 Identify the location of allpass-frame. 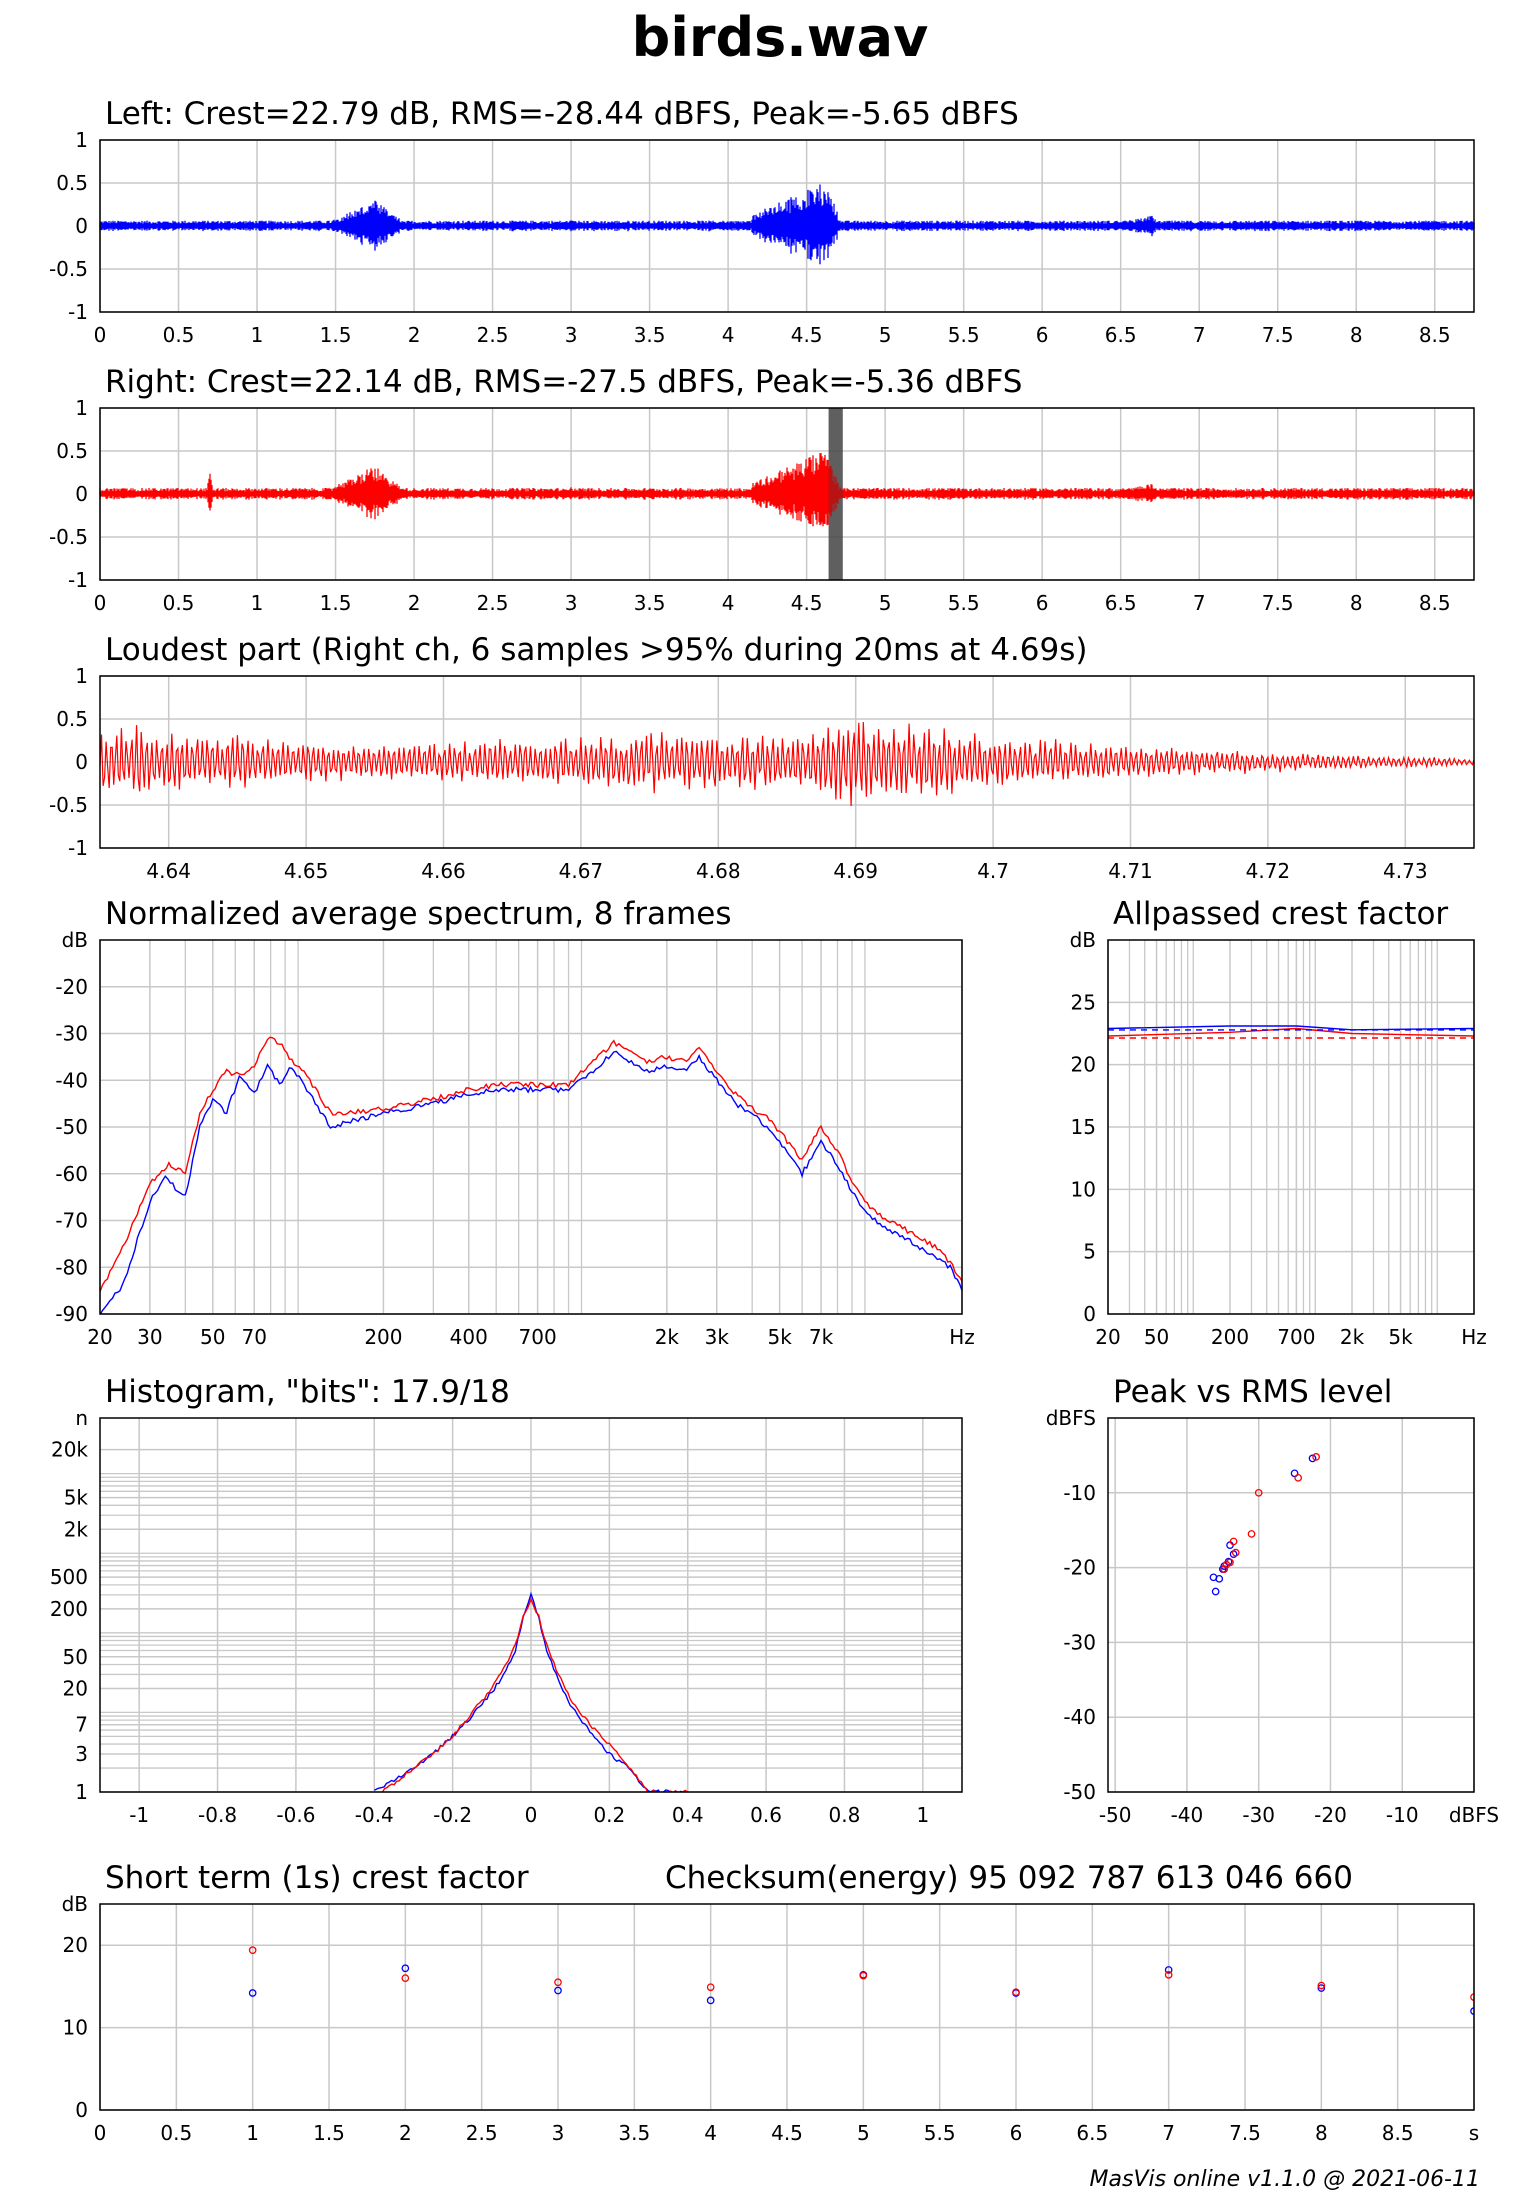
(1291, 1127).